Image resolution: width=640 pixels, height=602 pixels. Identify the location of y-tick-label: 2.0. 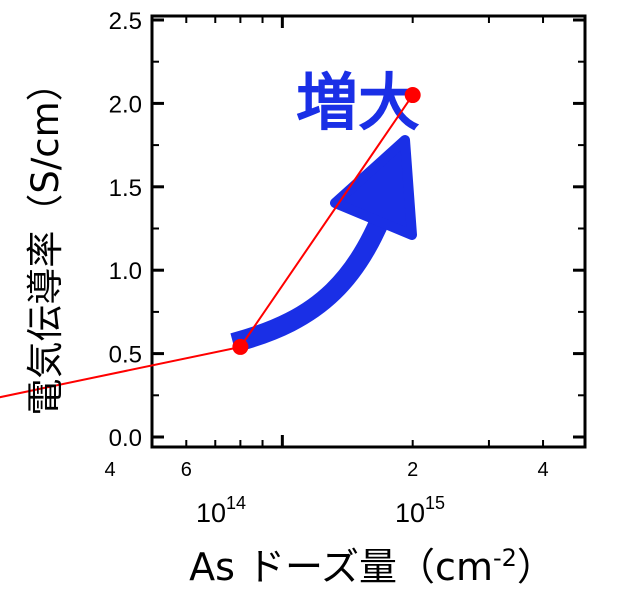
(125, 104).